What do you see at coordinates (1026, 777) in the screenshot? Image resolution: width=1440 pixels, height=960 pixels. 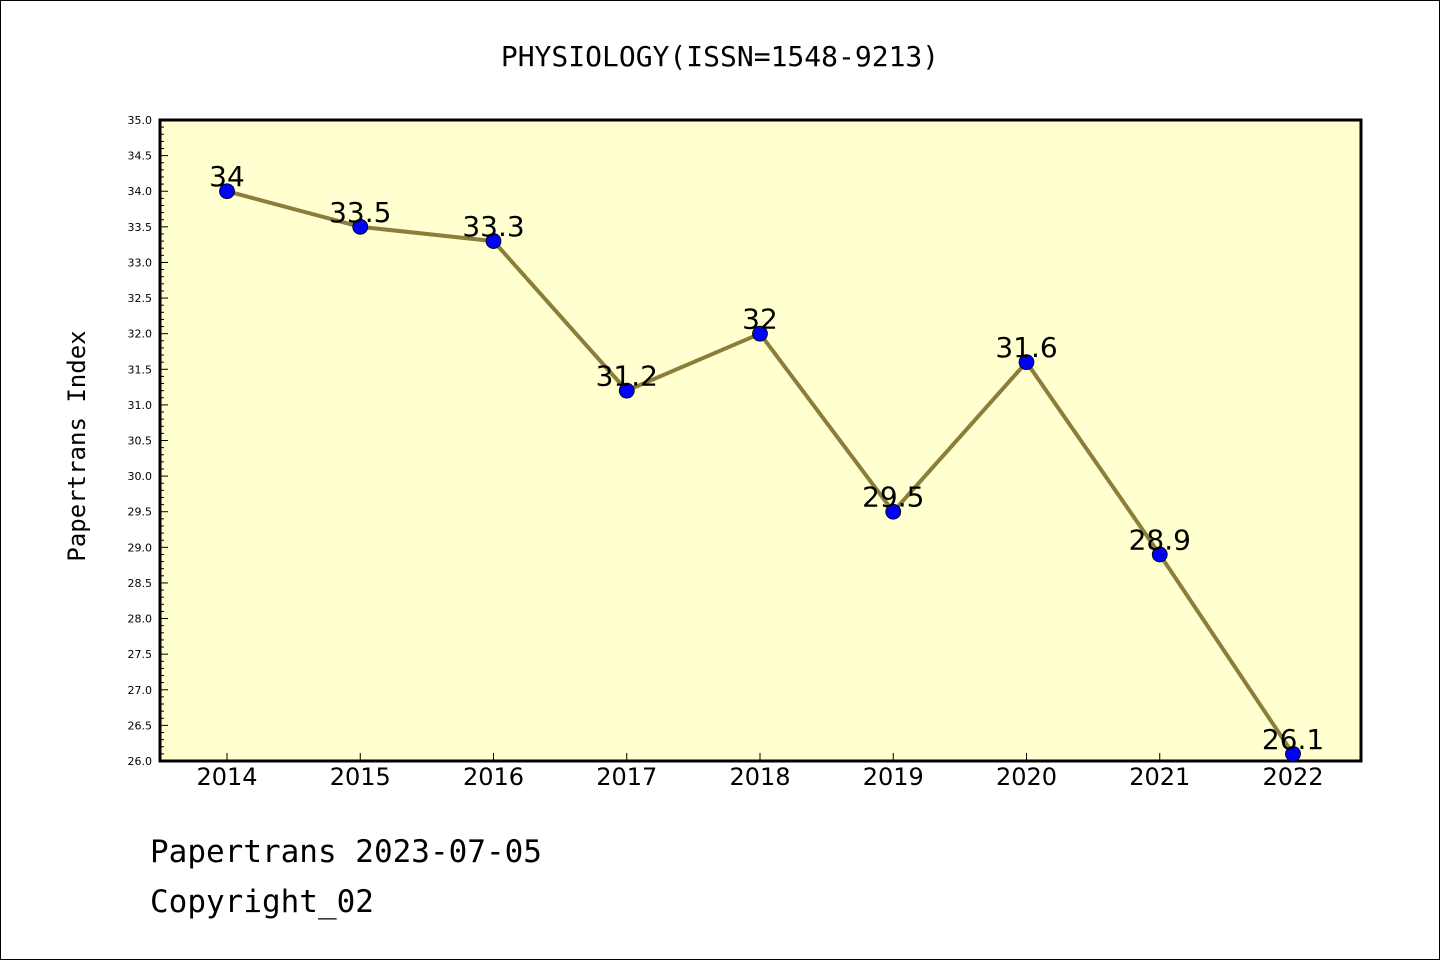 I see `x-tick-label: 2020` at bounding box center [1026, 777].